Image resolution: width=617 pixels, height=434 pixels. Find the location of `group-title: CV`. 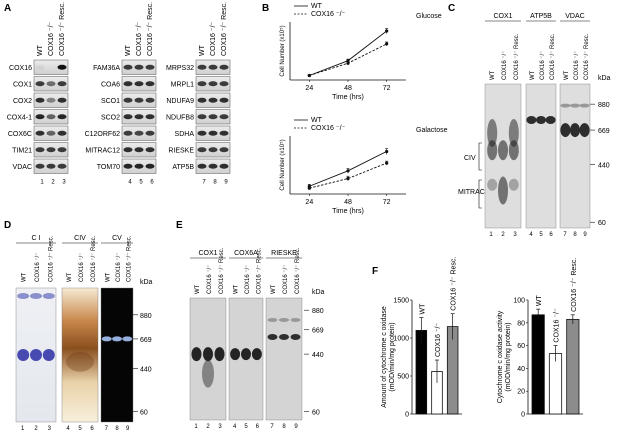

group-title: CV is located at coordinates (117, 238).